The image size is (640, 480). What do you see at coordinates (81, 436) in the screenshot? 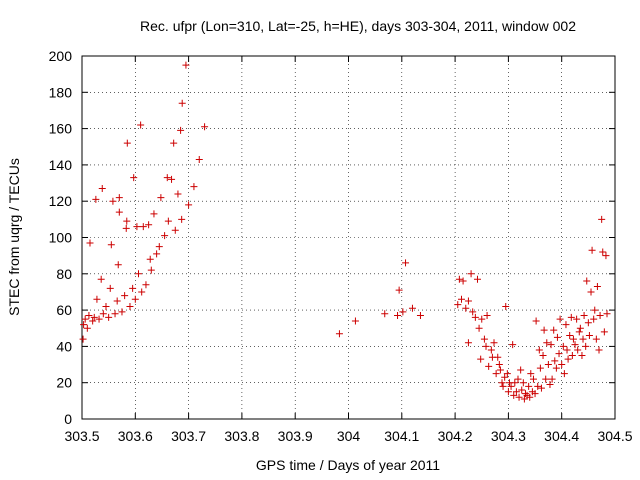
I see `x-tick-label: 303.5` at bounding box center [81, 436].